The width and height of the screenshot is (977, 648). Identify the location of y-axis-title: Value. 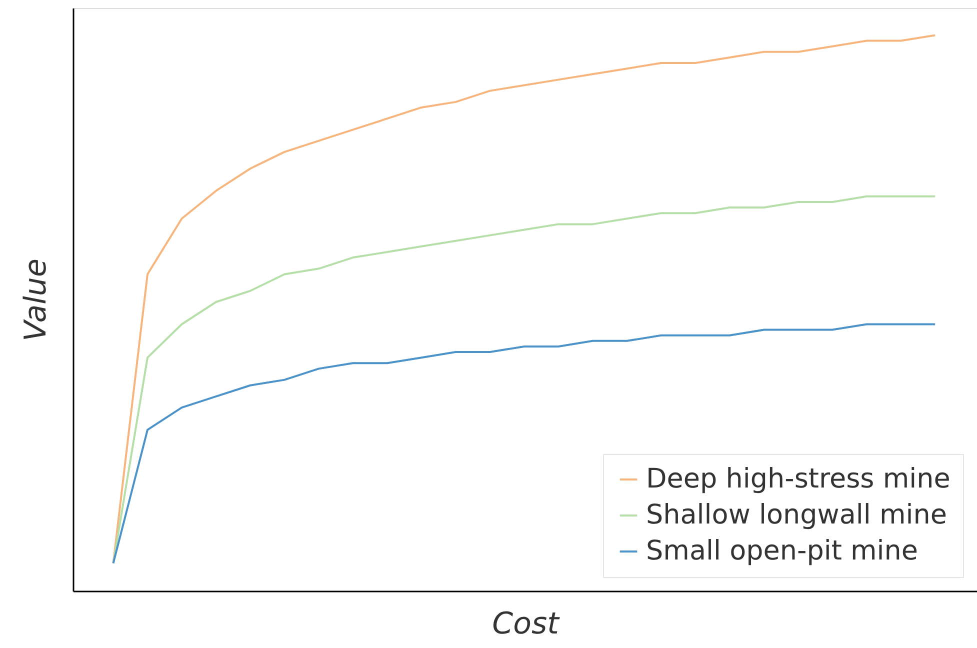
(36, 300).